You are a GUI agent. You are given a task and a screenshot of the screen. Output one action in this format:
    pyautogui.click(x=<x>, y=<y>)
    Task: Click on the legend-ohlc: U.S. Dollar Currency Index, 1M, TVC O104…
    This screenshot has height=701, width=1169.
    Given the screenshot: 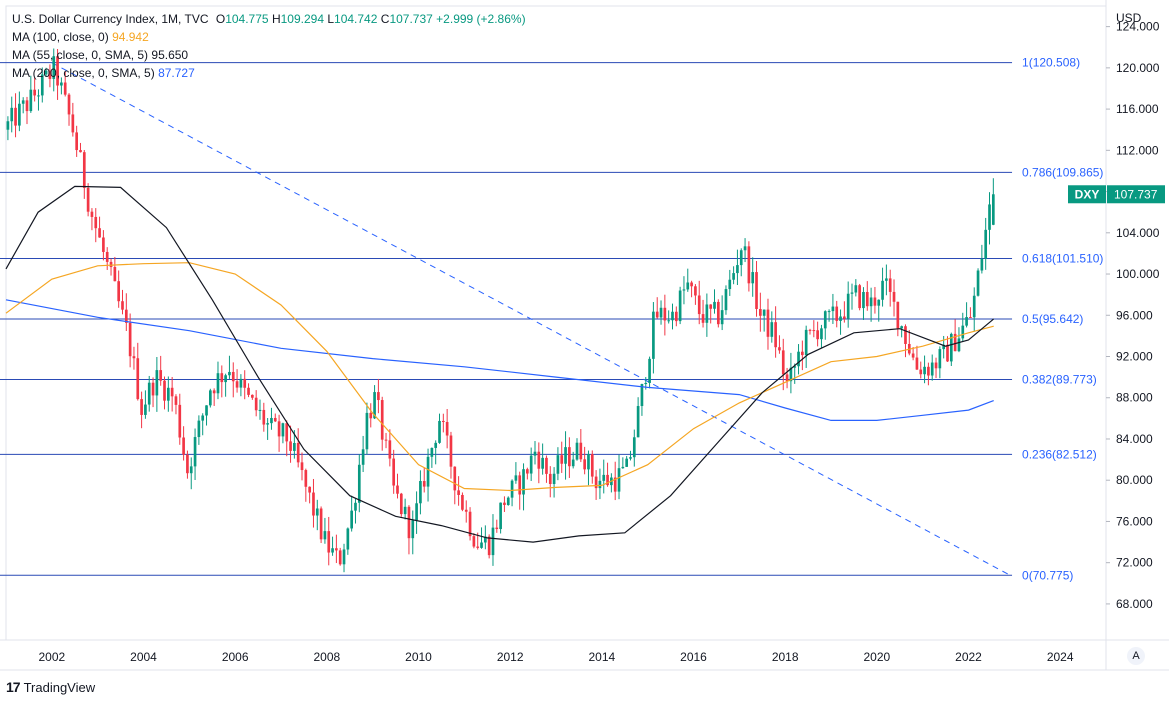 What is the action you would take?
    pyautogui.click(x=269, y=19)
    